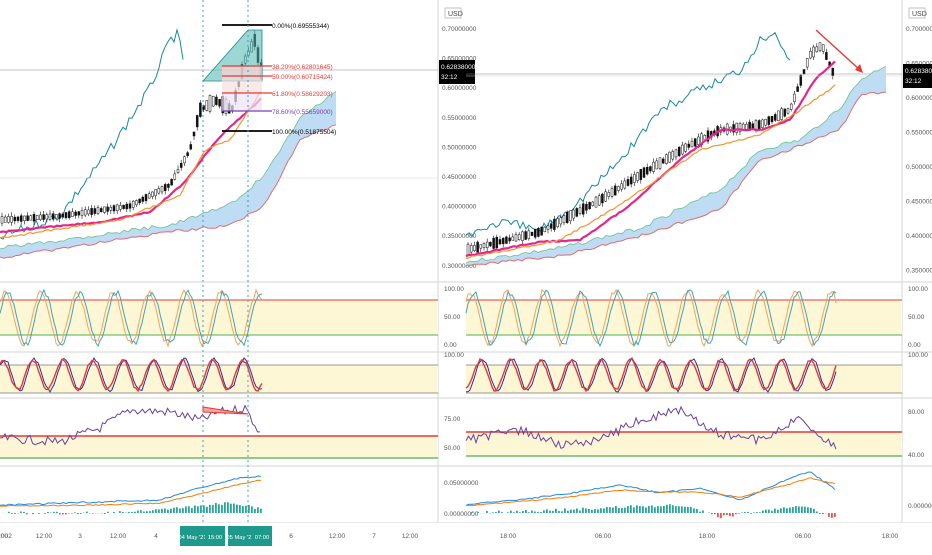 This screenshot has height=555, width=932. Describe the element at coordinates (225, 410) in the screenshot. I see `rsi-divergence-marker` at that location.